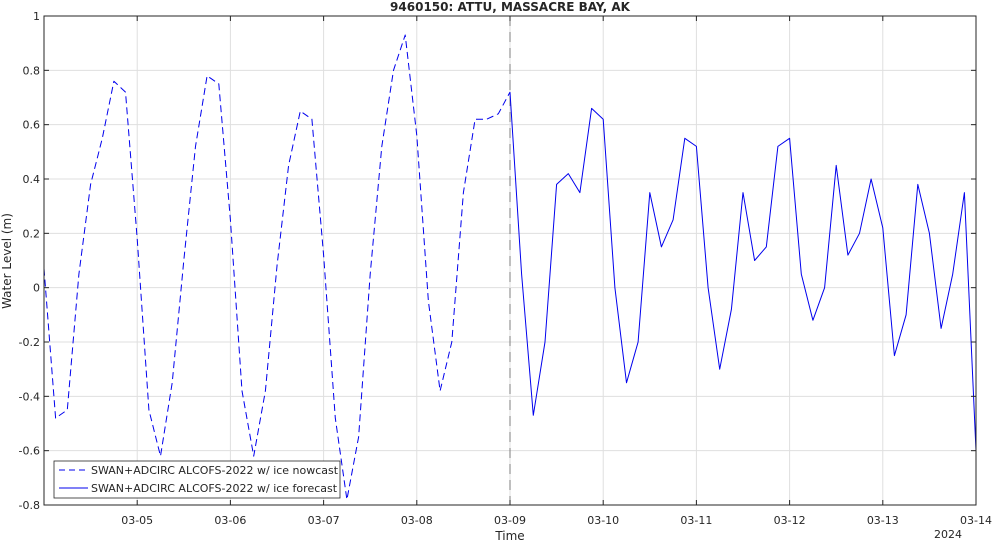 Image resolution: width=992 pixels, height=541 pixels. What do you see at coordinates (29, 451) in the screenshot?
I see `y-tick-label: -0.6` at bounding box center [29, 451].